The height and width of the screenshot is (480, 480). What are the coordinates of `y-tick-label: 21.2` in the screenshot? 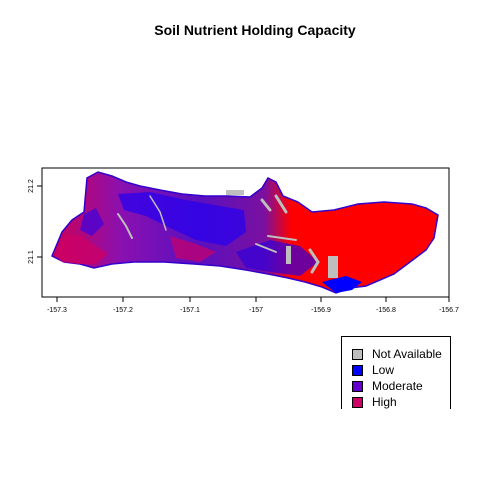 It's located at (31, 186).